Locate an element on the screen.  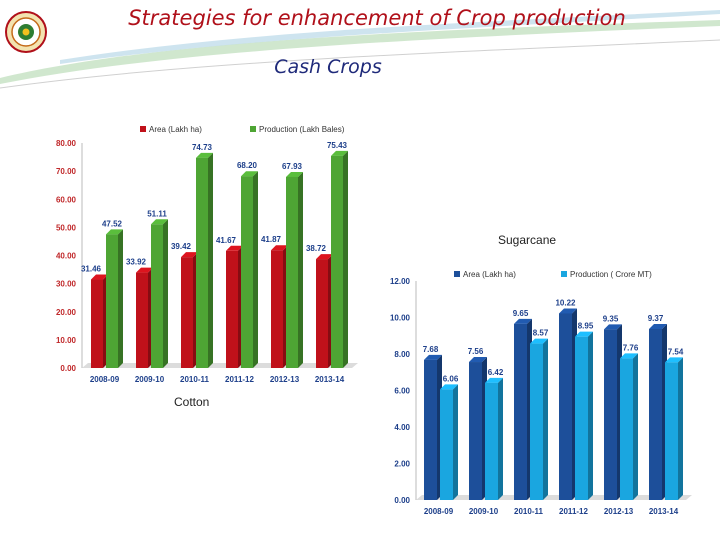
y-tick-label: 8.00 is located at coordinates (402, 354).